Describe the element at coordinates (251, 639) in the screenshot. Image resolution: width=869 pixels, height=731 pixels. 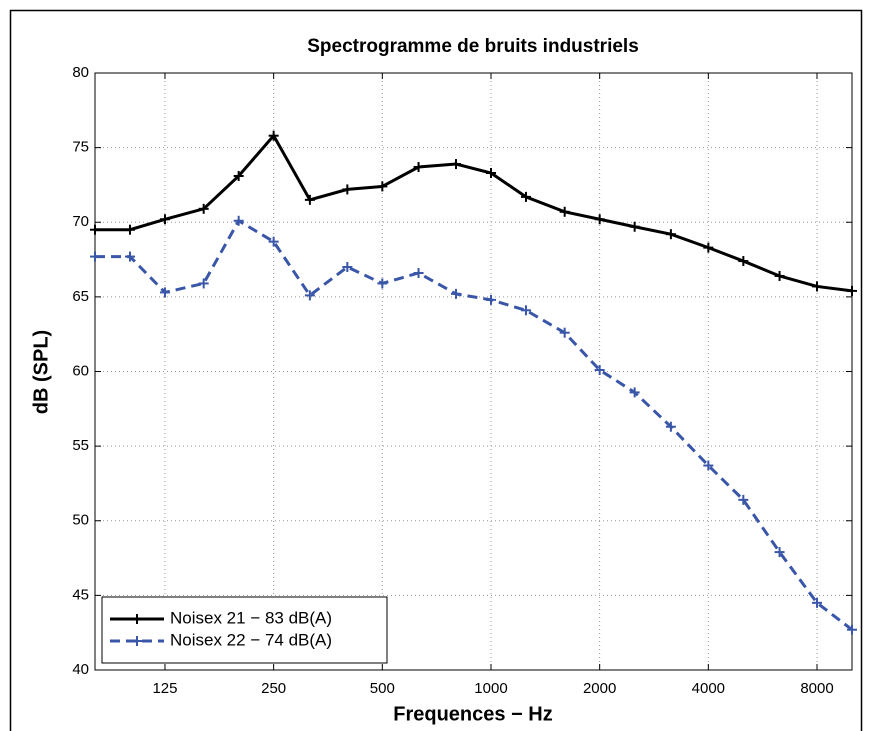
I see `legend-label: Noisex 22 − 74 dB(A)` at that location.